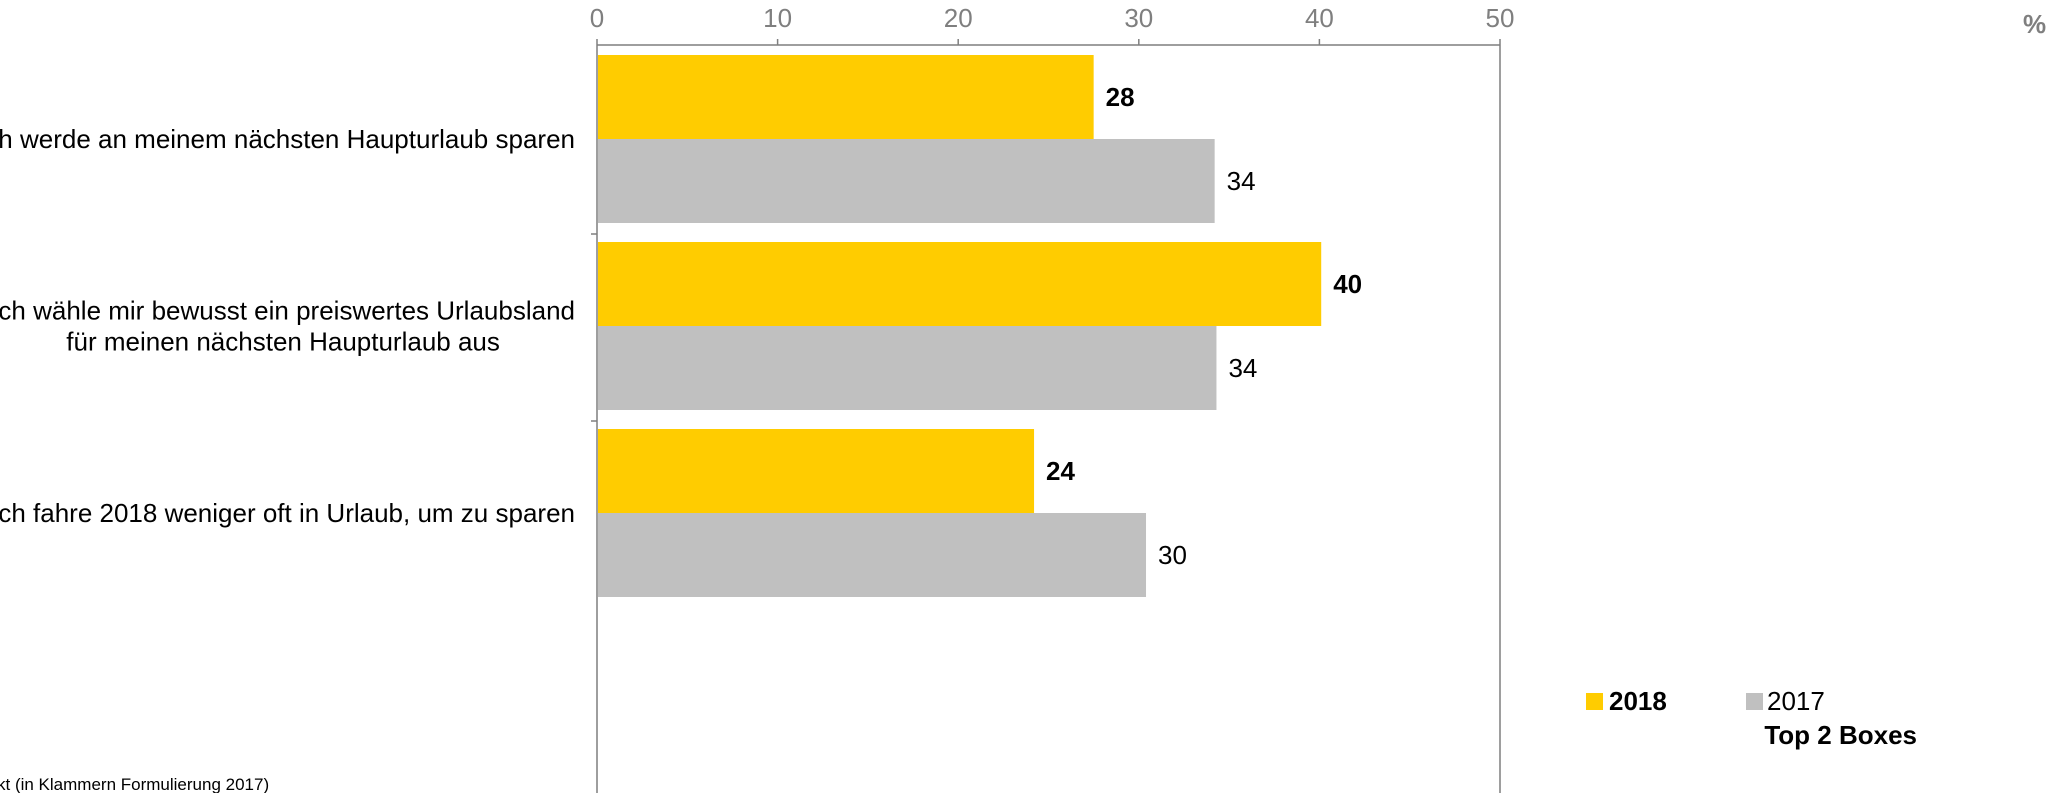  I want to click on data-label-2017: 30, so click(1172, 555).